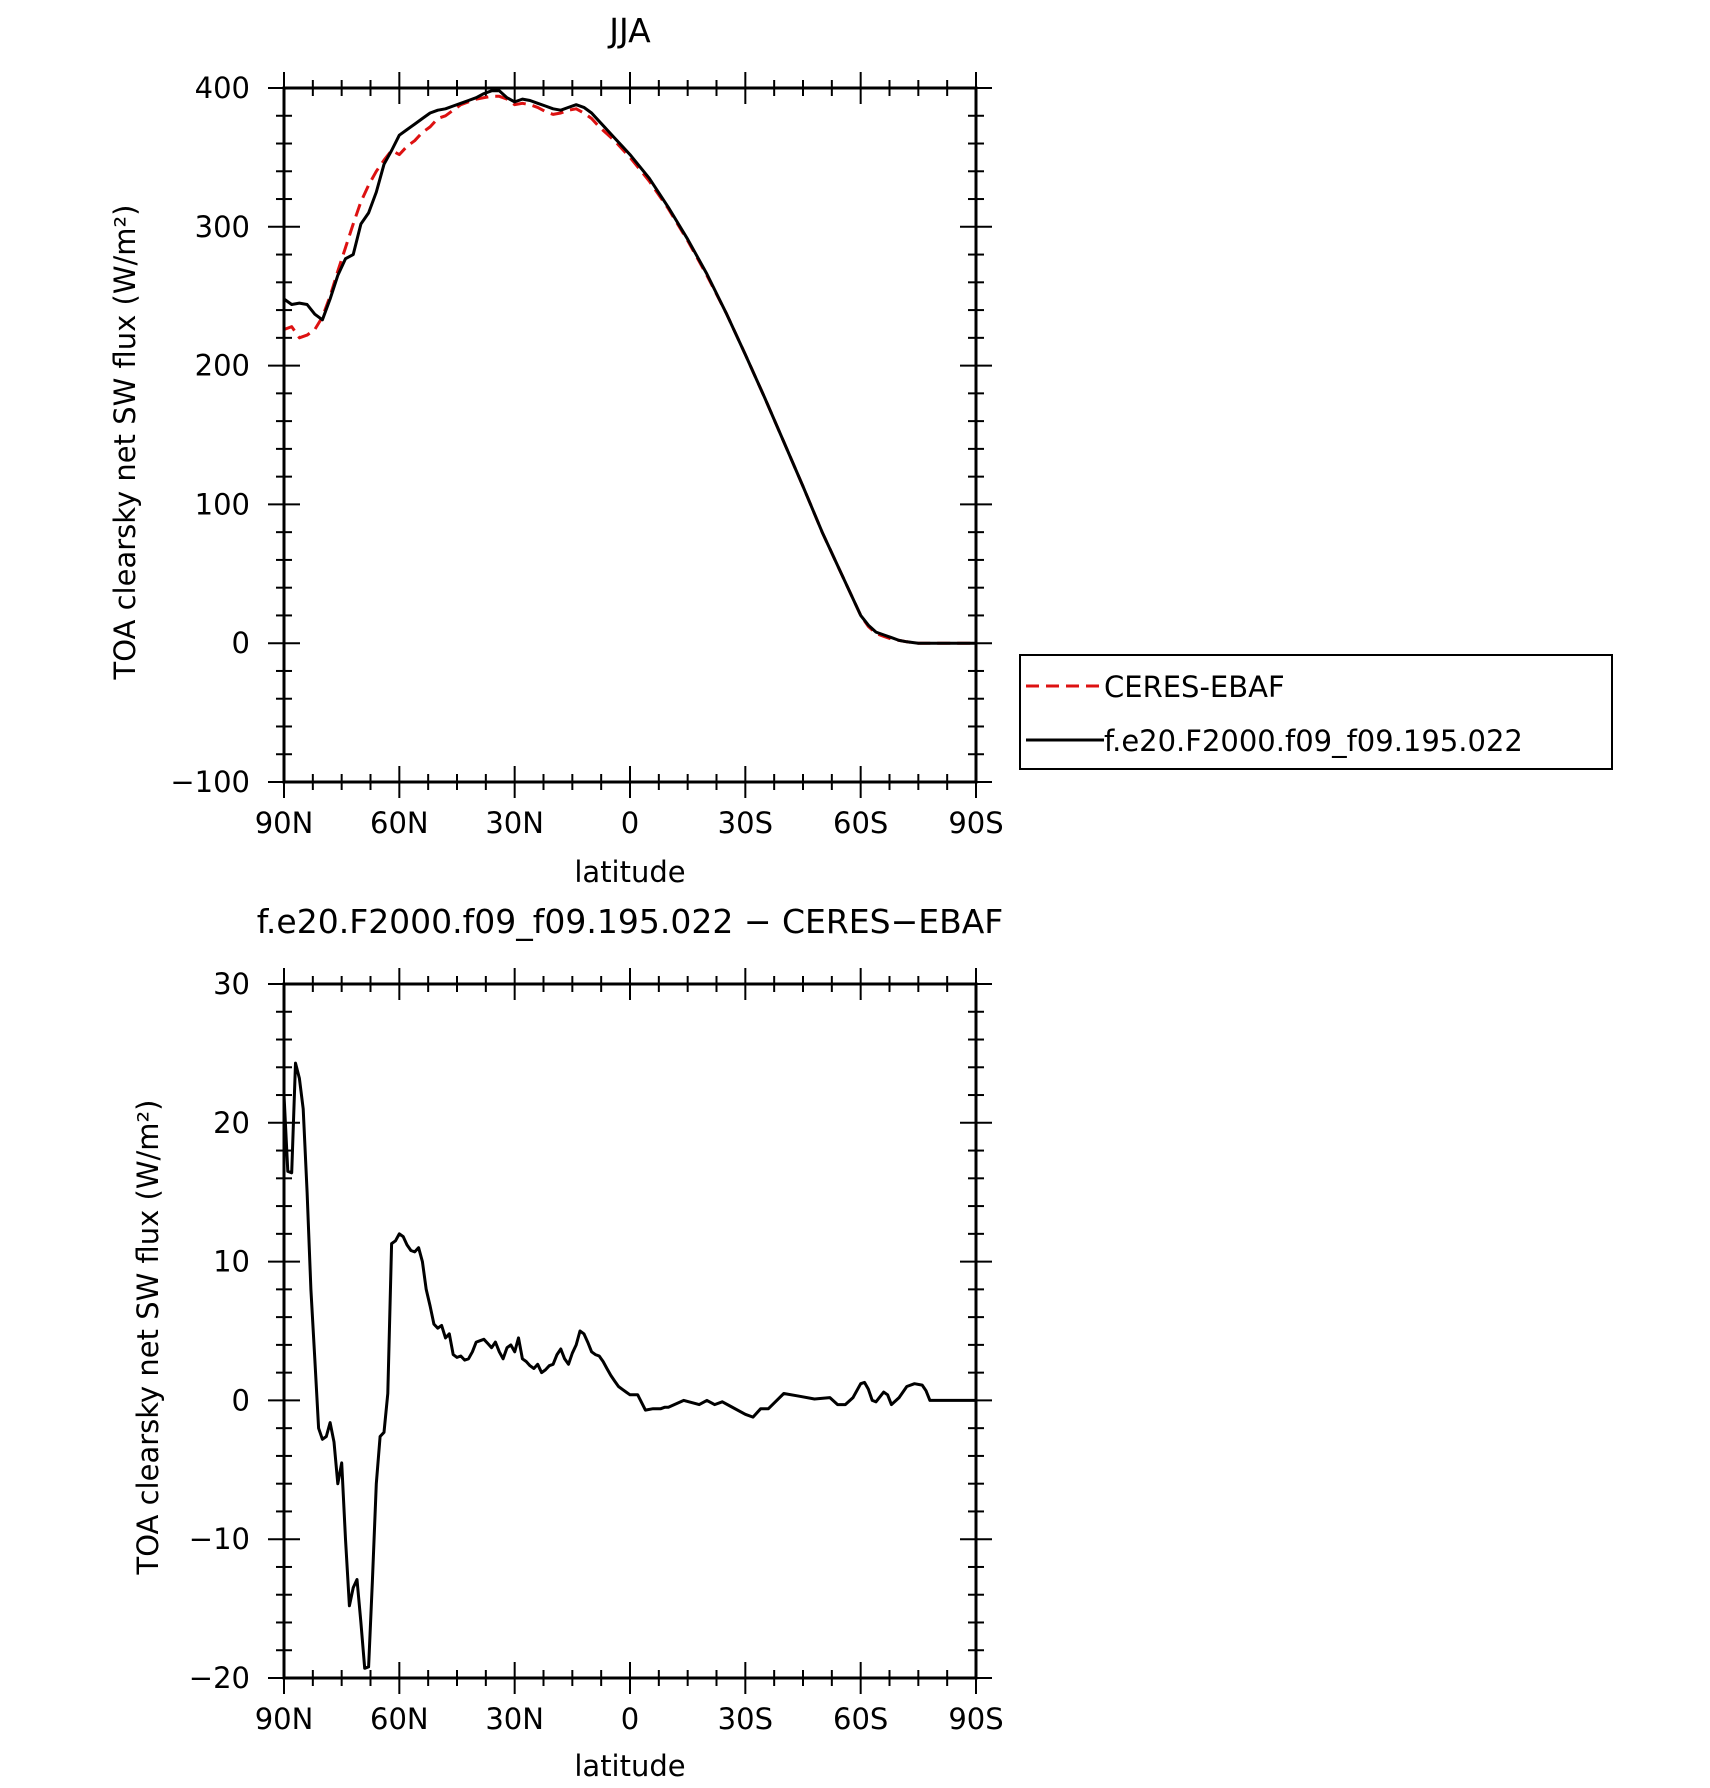  I want to click on bottom-panel-y-tick-label: −20, so click(219, 1678).